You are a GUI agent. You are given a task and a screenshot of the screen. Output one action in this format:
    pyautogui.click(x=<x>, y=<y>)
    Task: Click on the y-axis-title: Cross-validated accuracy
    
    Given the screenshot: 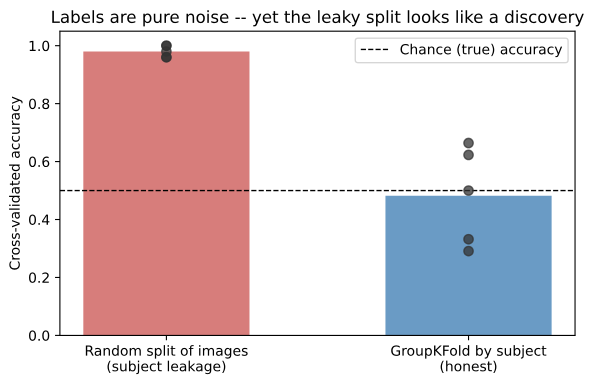 What is the action you would take?
    pyautogui.click(x=16, y=183)
    